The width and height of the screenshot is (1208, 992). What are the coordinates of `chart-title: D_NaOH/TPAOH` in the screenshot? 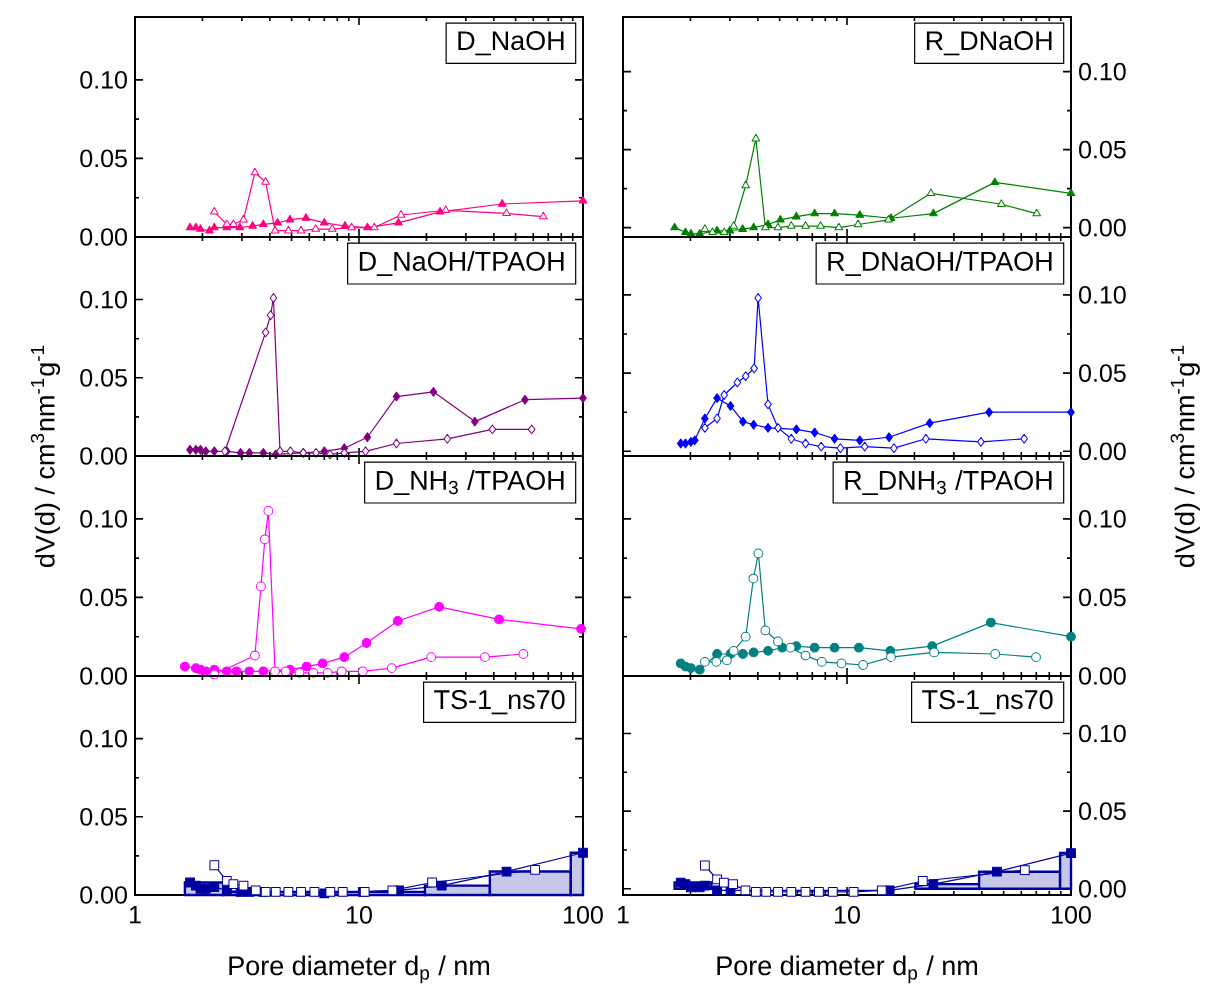 It's located at (461, 263).